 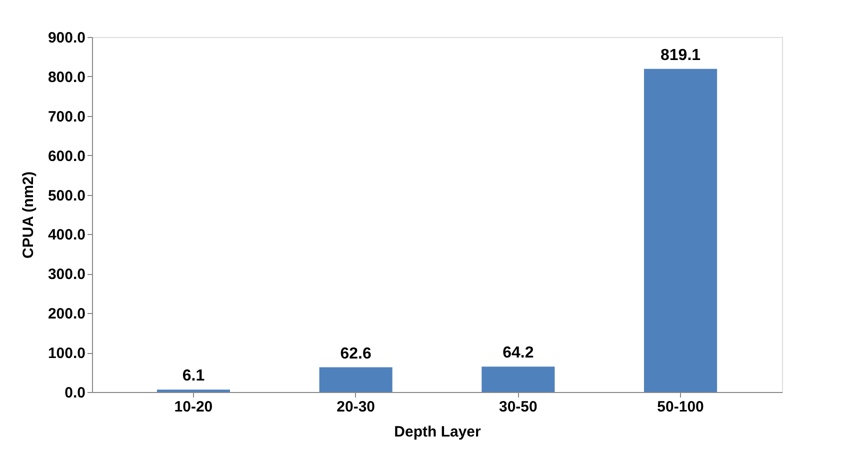 What do you see at coordinates (67, 77) in the screenshot?
I see `y-tick-label: 800.0` at bounding box center [67, 77].